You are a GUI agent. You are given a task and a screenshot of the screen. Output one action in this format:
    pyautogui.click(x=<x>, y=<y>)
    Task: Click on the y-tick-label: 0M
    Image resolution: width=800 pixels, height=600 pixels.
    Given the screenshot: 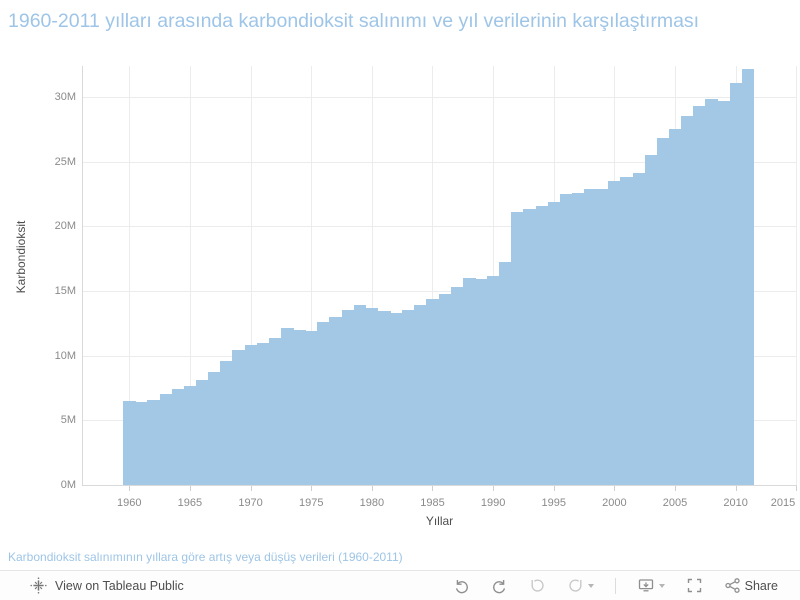 What is the action you would take?
    pyautogui.click(x=68, y=485)
    